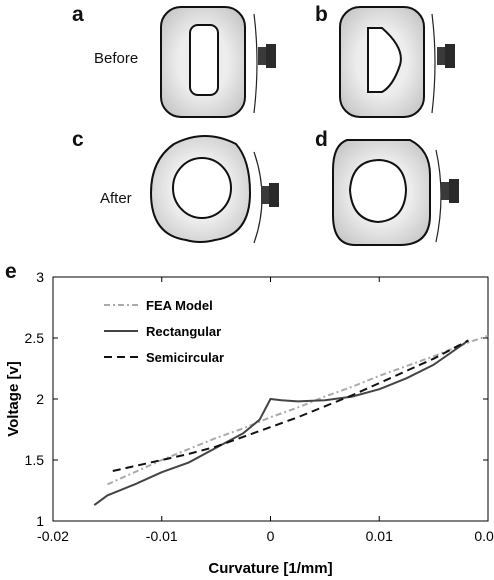 This screenshot has width=494, height=580. Describe the element at coordinates (35, 338) in the screenshot. I see `y-tick-label: 2.5` at that location.